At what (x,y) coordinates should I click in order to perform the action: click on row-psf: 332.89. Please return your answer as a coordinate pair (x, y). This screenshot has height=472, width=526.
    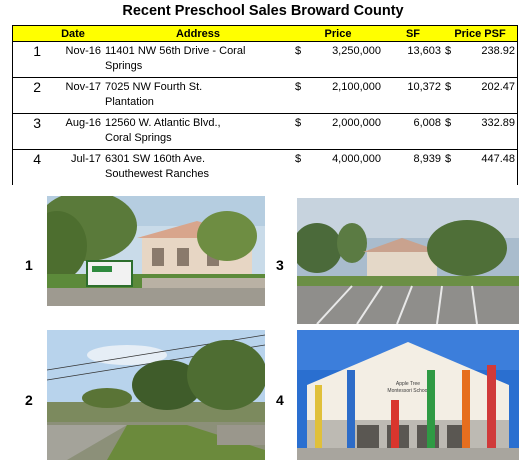
    Looking at the image, I should click on (489, 131).